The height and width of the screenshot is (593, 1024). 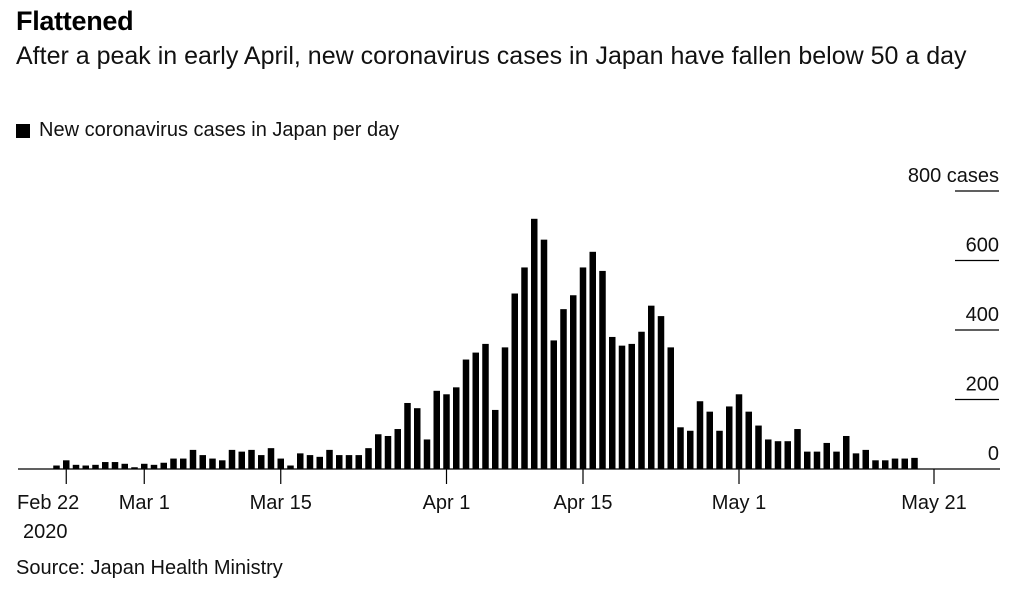 I want to click on legend-label: New coronavirus cases in Japan per day, so click(x=219, y=130).